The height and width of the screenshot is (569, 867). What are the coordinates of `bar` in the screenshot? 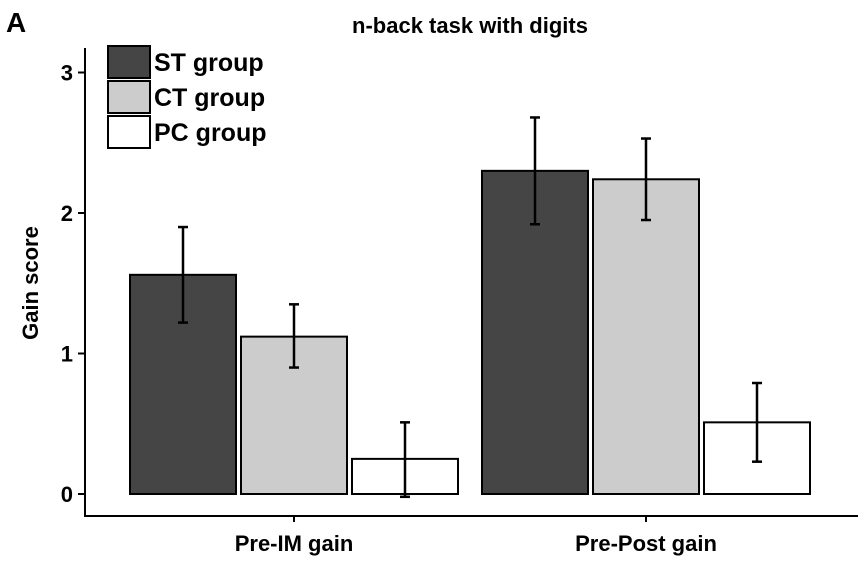 It's located at (646, 336).